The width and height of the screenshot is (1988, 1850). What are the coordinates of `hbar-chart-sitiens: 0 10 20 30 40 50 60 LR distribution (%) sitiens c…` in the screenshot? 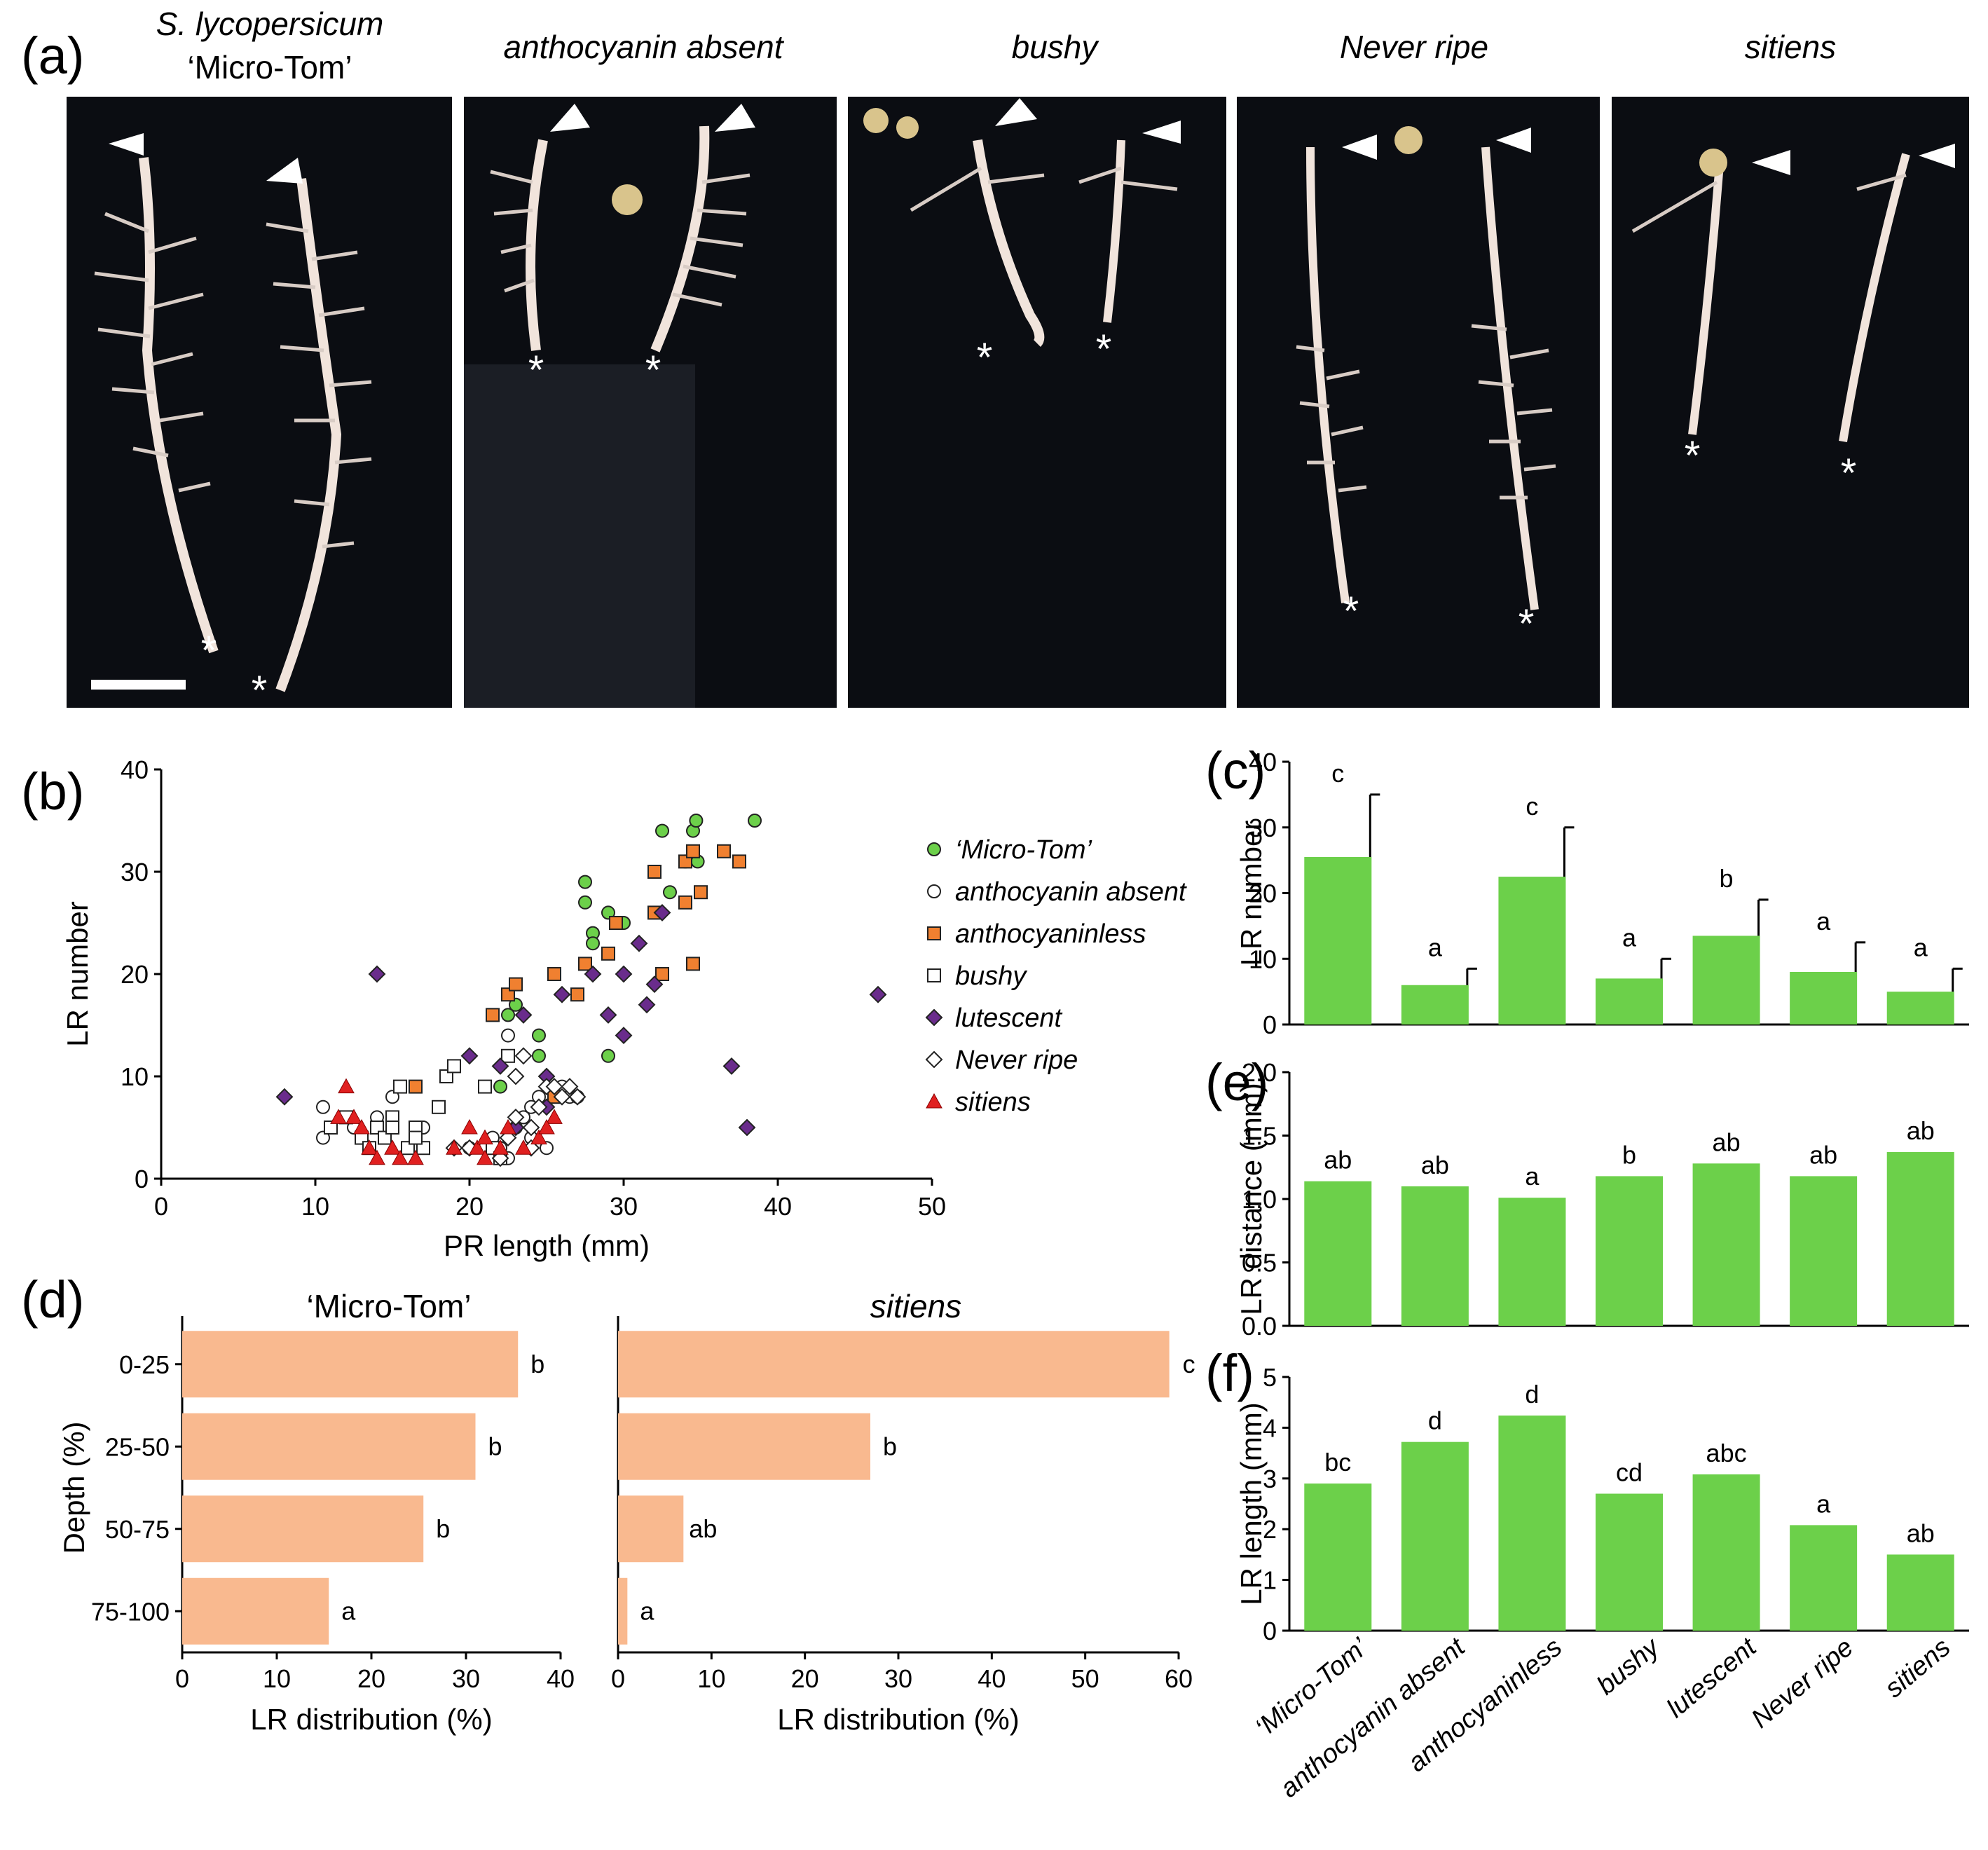 It's located at (903, 1512).